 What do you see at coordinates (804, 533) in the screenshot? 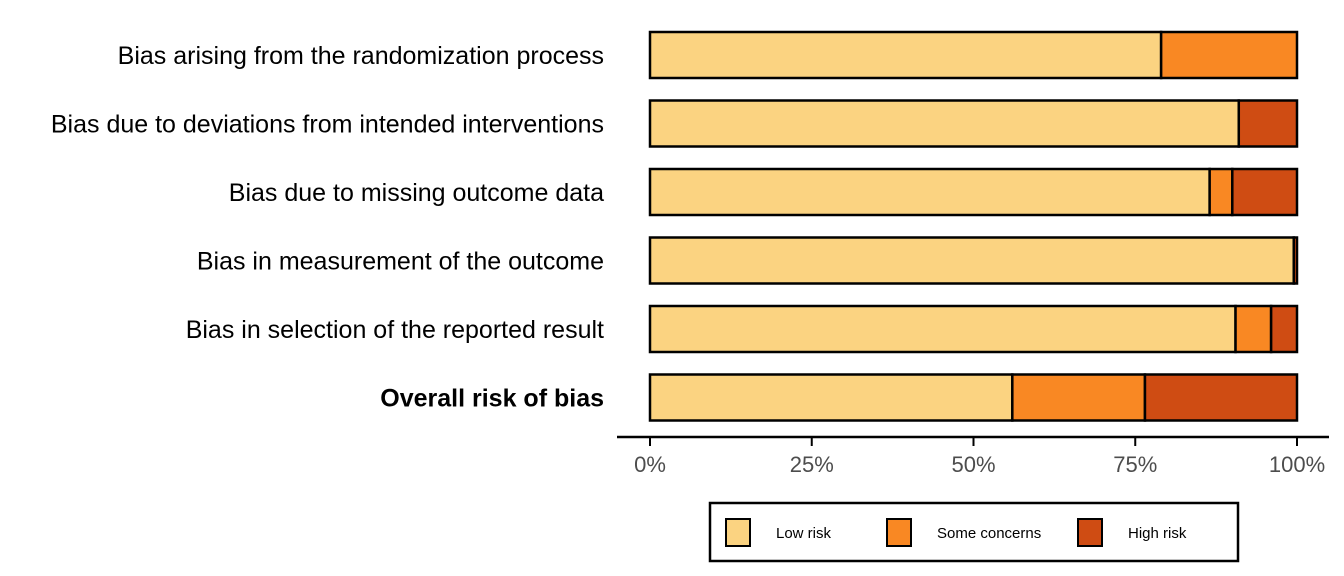
I see `legend-label: Low risk` at bounding box center [804, 533].